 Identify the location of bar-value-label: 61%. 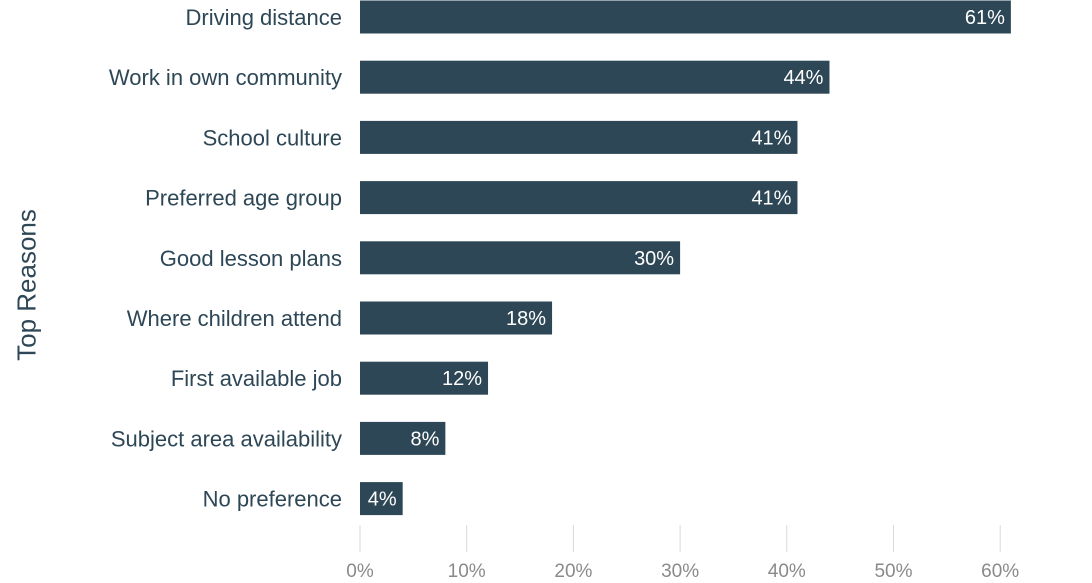
(985, 18).